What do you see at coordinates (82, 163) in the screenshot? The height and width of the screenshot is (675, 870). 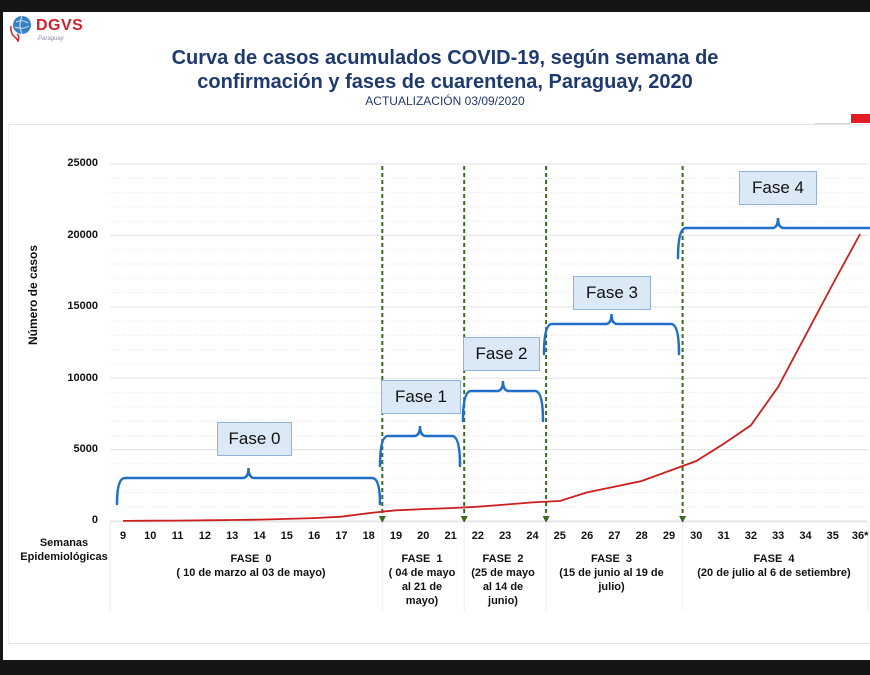 I see `y-tick-25000: 25000` at bounding box center [82, 163].